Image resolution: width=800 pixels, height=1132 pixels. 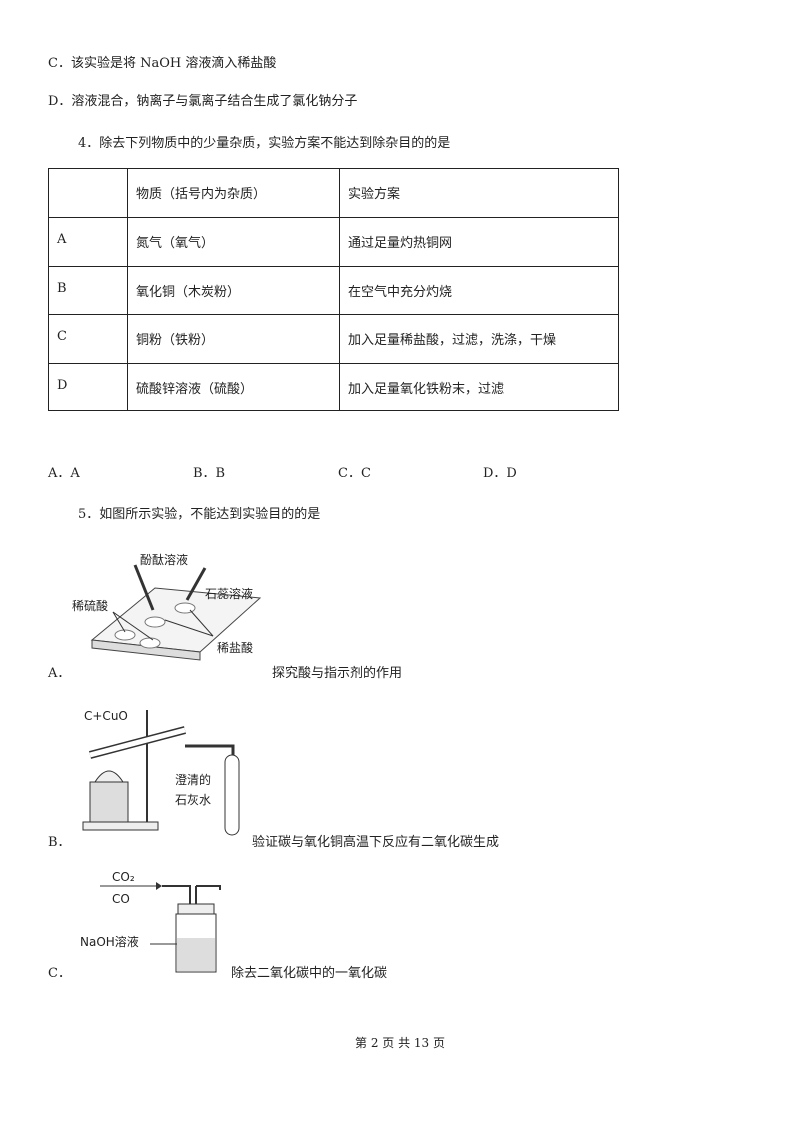 What do you see at coordinates (233, 242) in the screenshot?
I see `cell: 氮气（氧气）` at bounding box center [233, 242].